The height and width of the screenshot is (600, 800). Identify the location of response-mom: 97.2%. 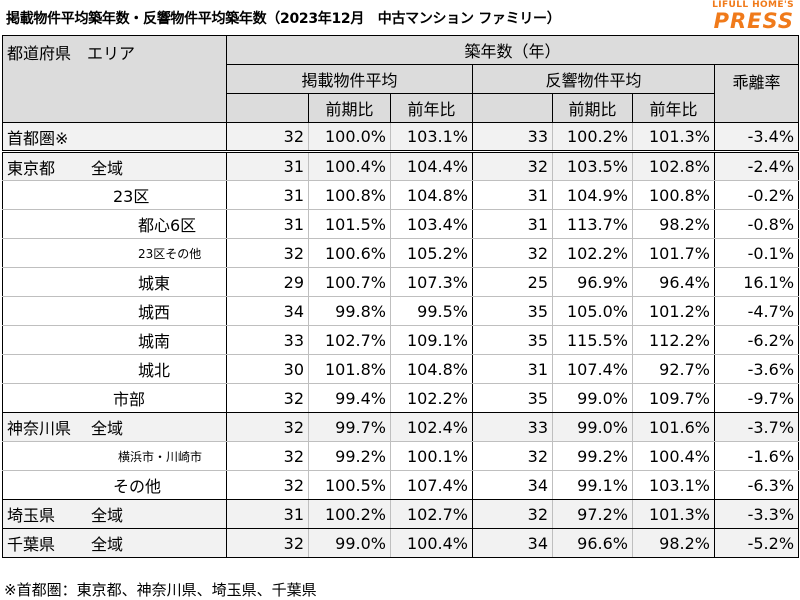
(592, 514).